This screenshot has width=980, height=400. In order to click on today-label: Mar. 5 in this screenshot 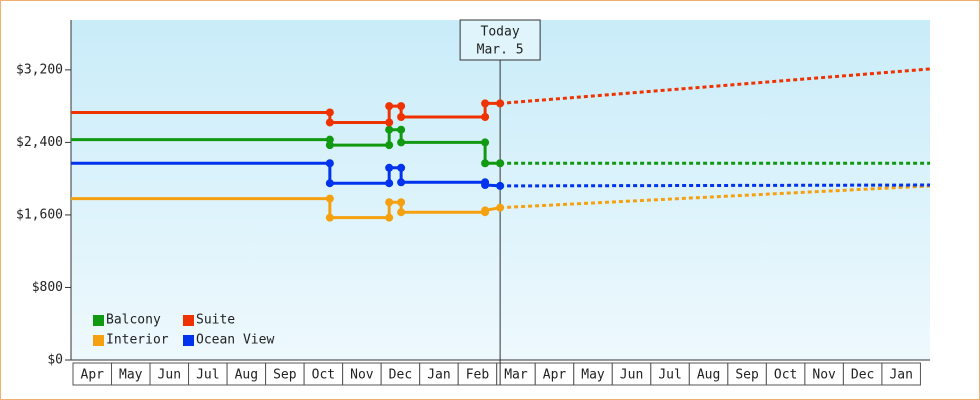, I will do `click(500, 50)`.